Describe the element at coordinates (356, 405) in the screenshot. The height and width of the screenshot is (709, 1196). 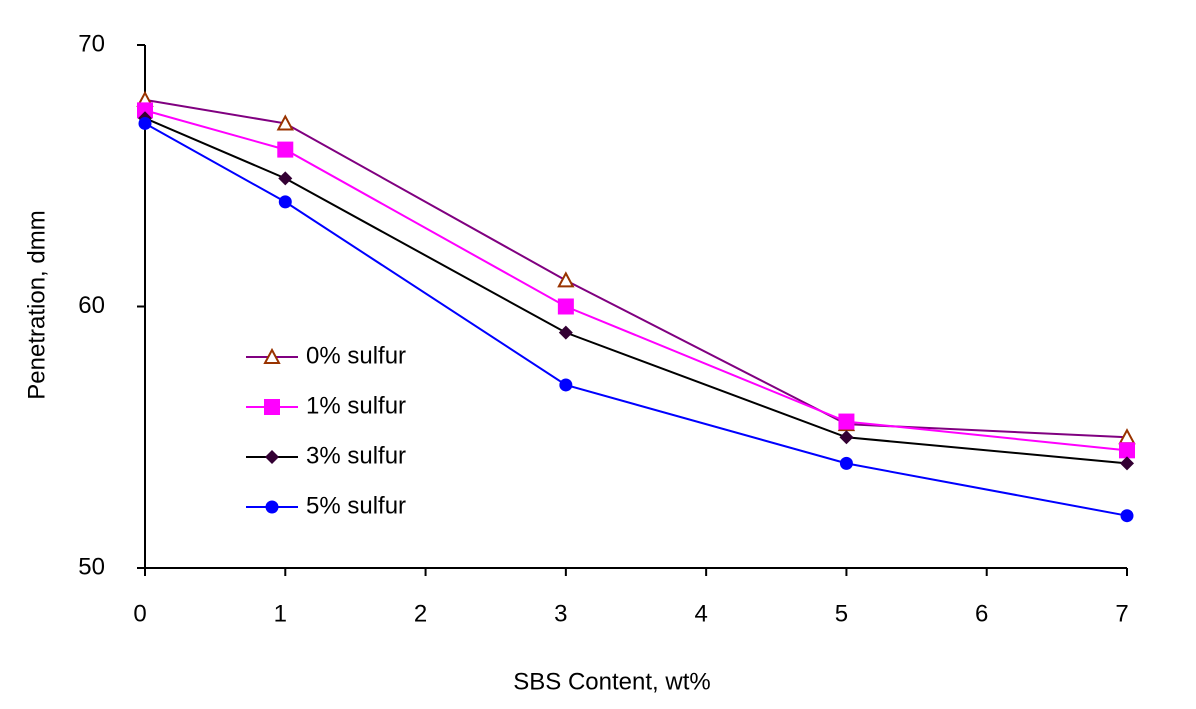
I see `legend-label: 1% sulfur` at that location.